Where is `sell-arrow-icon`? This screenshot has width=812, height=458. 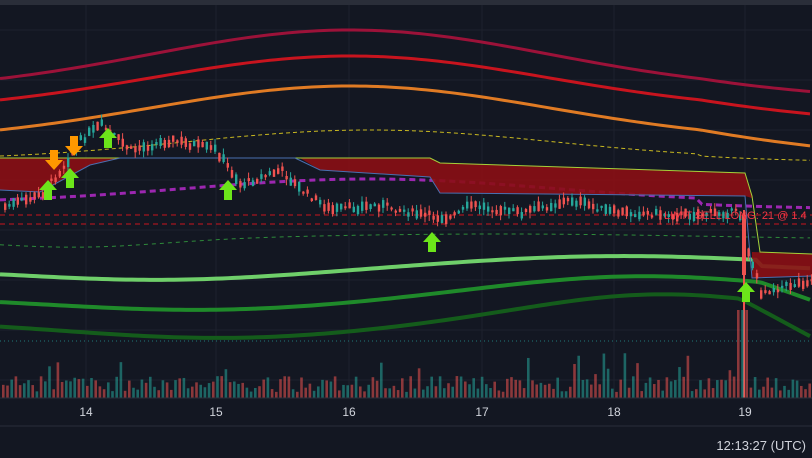
sell-arrow-icon is located at coordinates (74, 146).